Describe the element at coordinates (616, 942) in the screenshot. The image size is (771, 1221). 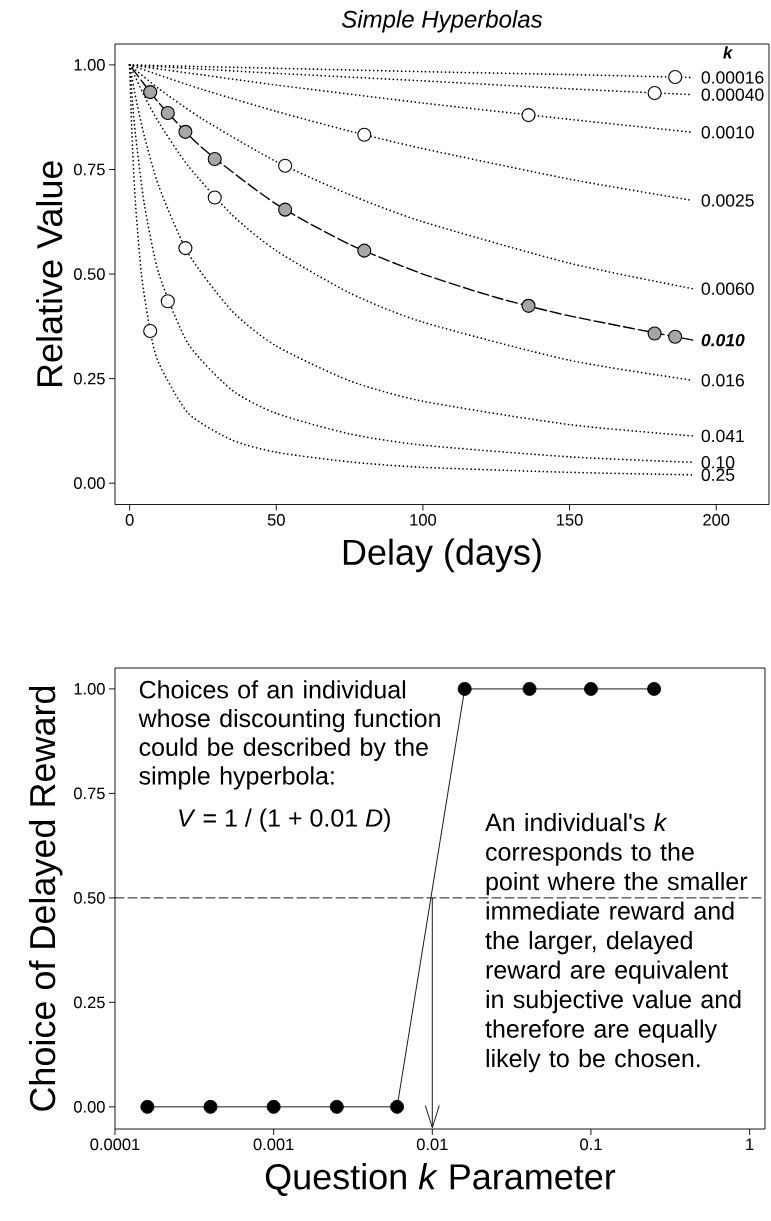
I see `text: An individual's k corresponds to the point where the smaller immediate reward and the larger, delayed reward are equivalent in subjective value and therefore are equally likely to be chosen.` at that location.